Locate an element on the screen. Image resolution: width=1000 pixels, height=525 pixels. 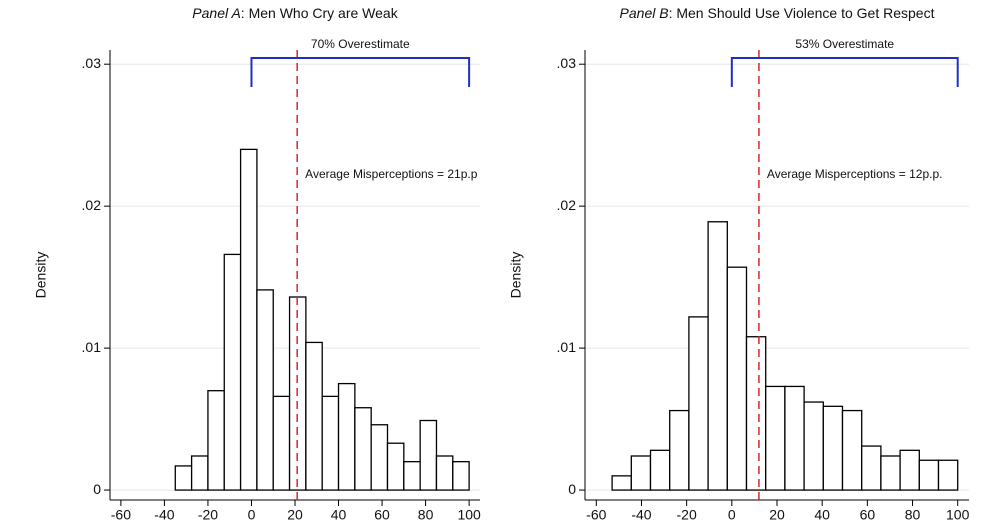
mean-label: Average Misperceptions = 12p.p. is located at coordinates (855, 174).